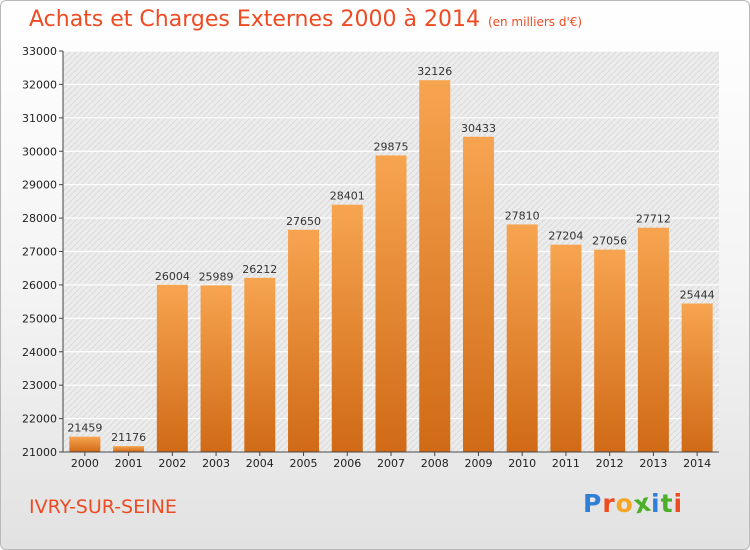 The width and height of the screenshot is (750, 550). I want to click on y-tick-label: 26000, so click(39, 285).